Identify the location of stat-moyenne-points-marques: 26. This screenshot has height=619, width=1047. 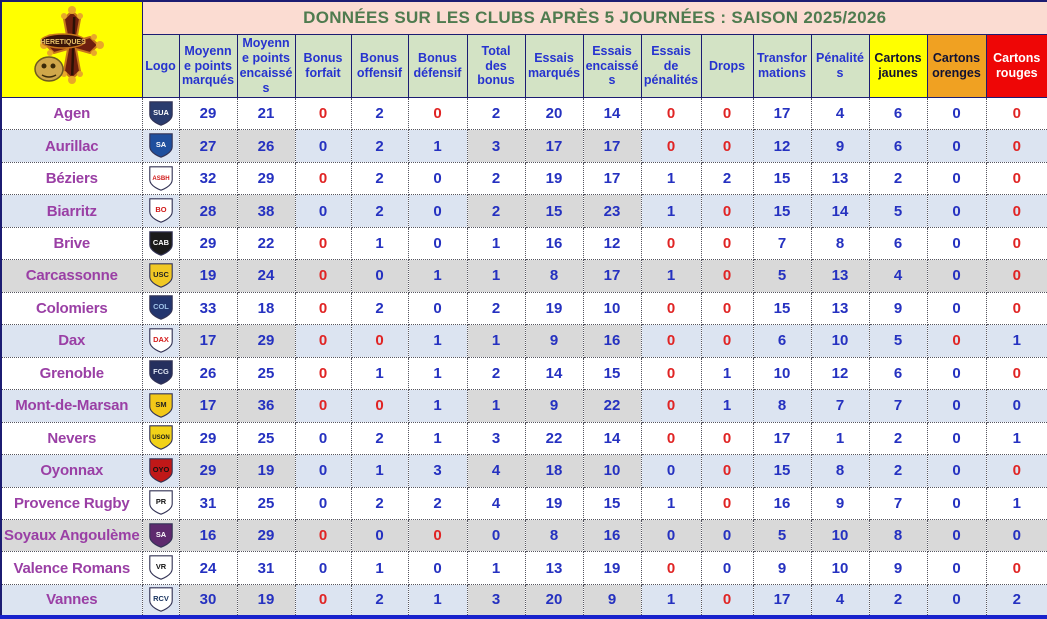
(208, 373).